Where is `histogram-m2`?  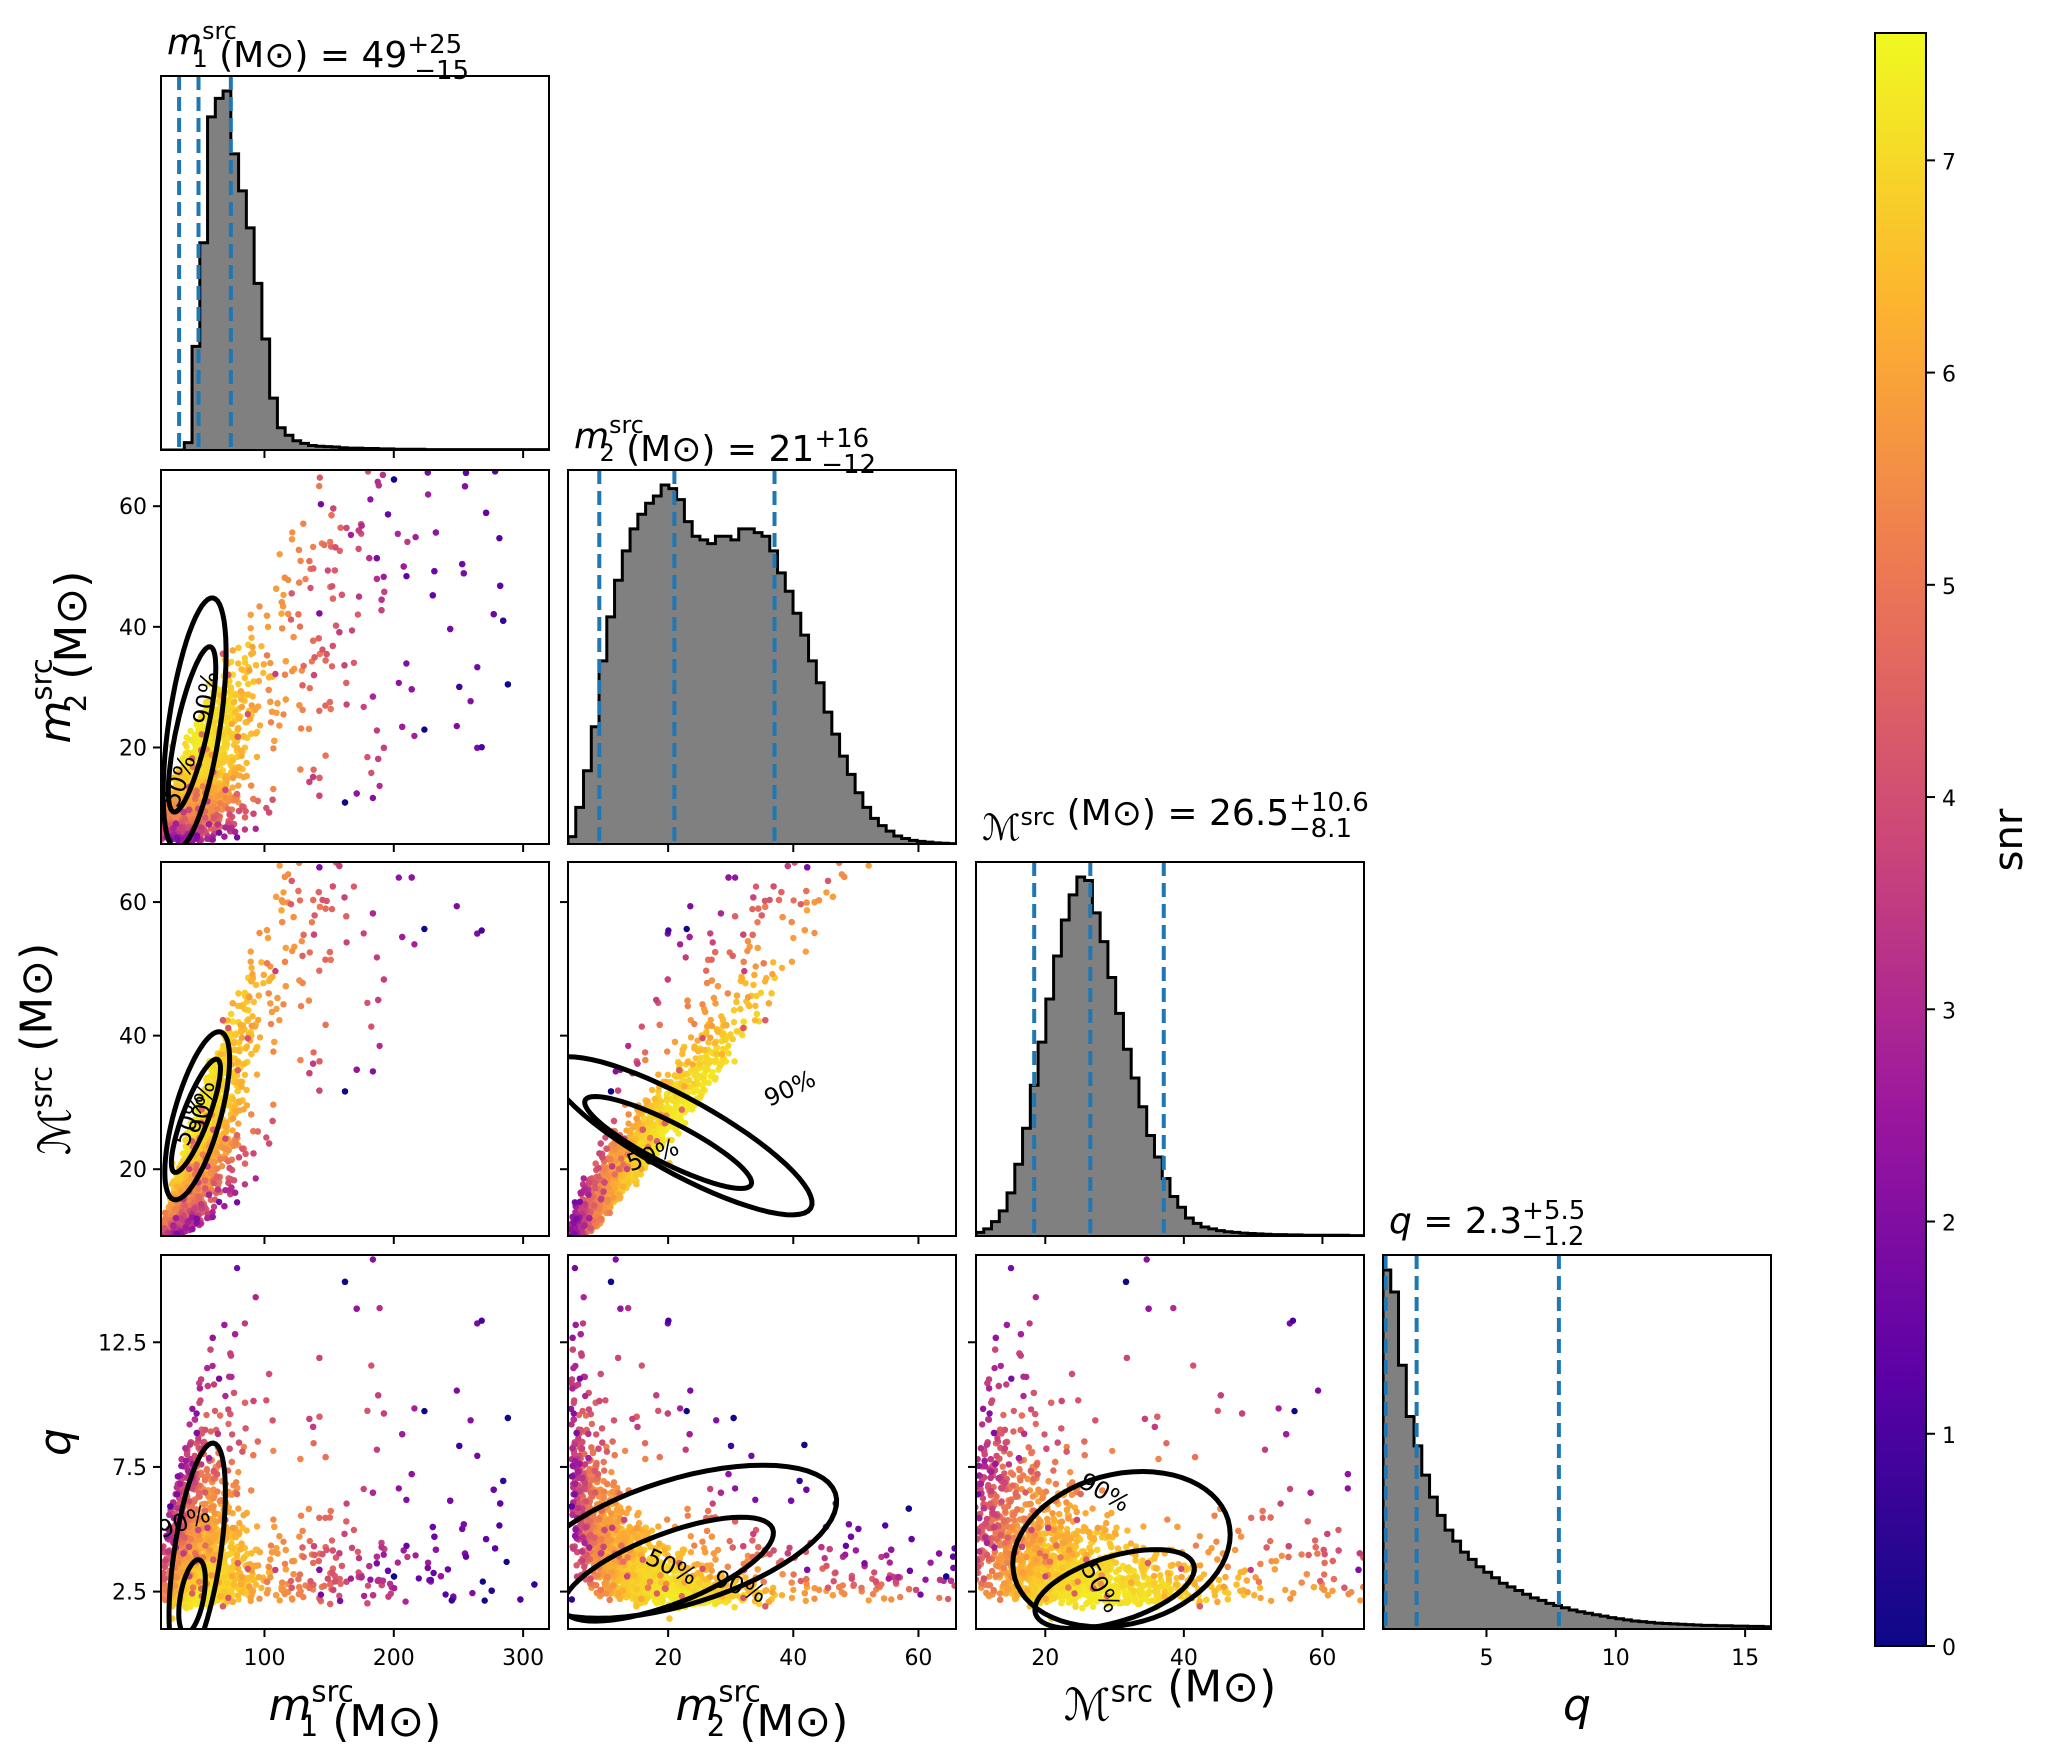
histogram-m2 is located at coordinates (762, 657).